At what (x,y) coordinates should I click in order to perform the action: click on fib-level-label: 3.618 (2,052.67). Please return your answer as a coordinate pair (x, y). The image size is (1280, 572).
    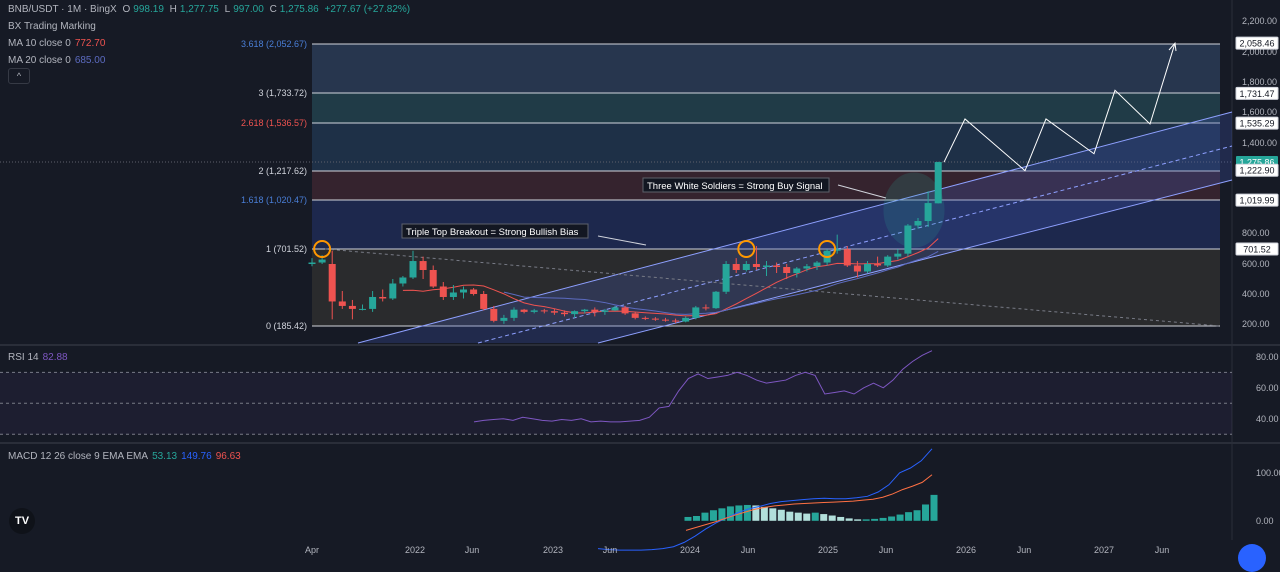
    Looking at the image, I should click on (274, 44).